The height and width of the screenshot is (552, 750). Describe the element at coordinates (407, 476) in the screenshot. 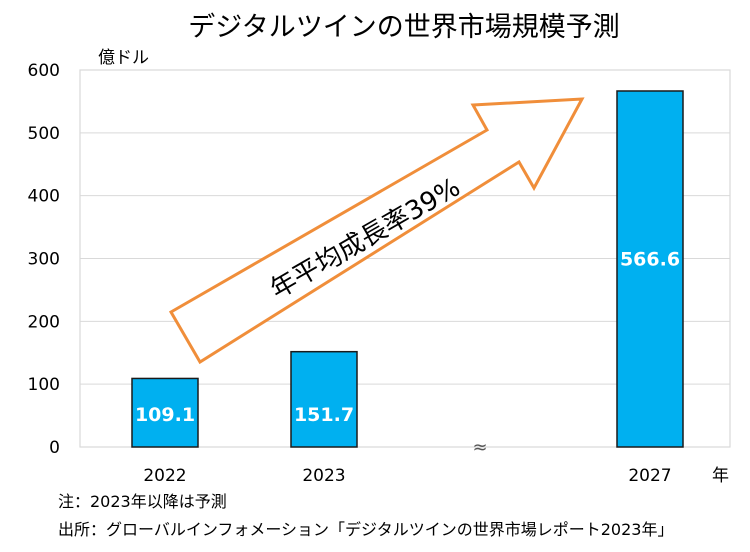

I see `x-tick-labels: 2022 2023 2027` at that location.